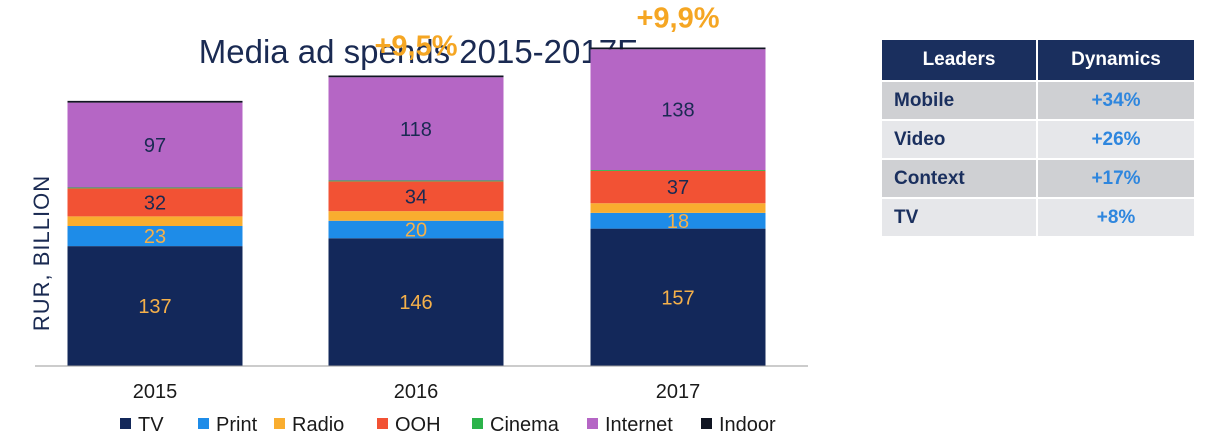 Image resolution: width=1211 pixels, height=445 pixels. I want to click on x-tick-label-2016: 2016, so click(416, 392).